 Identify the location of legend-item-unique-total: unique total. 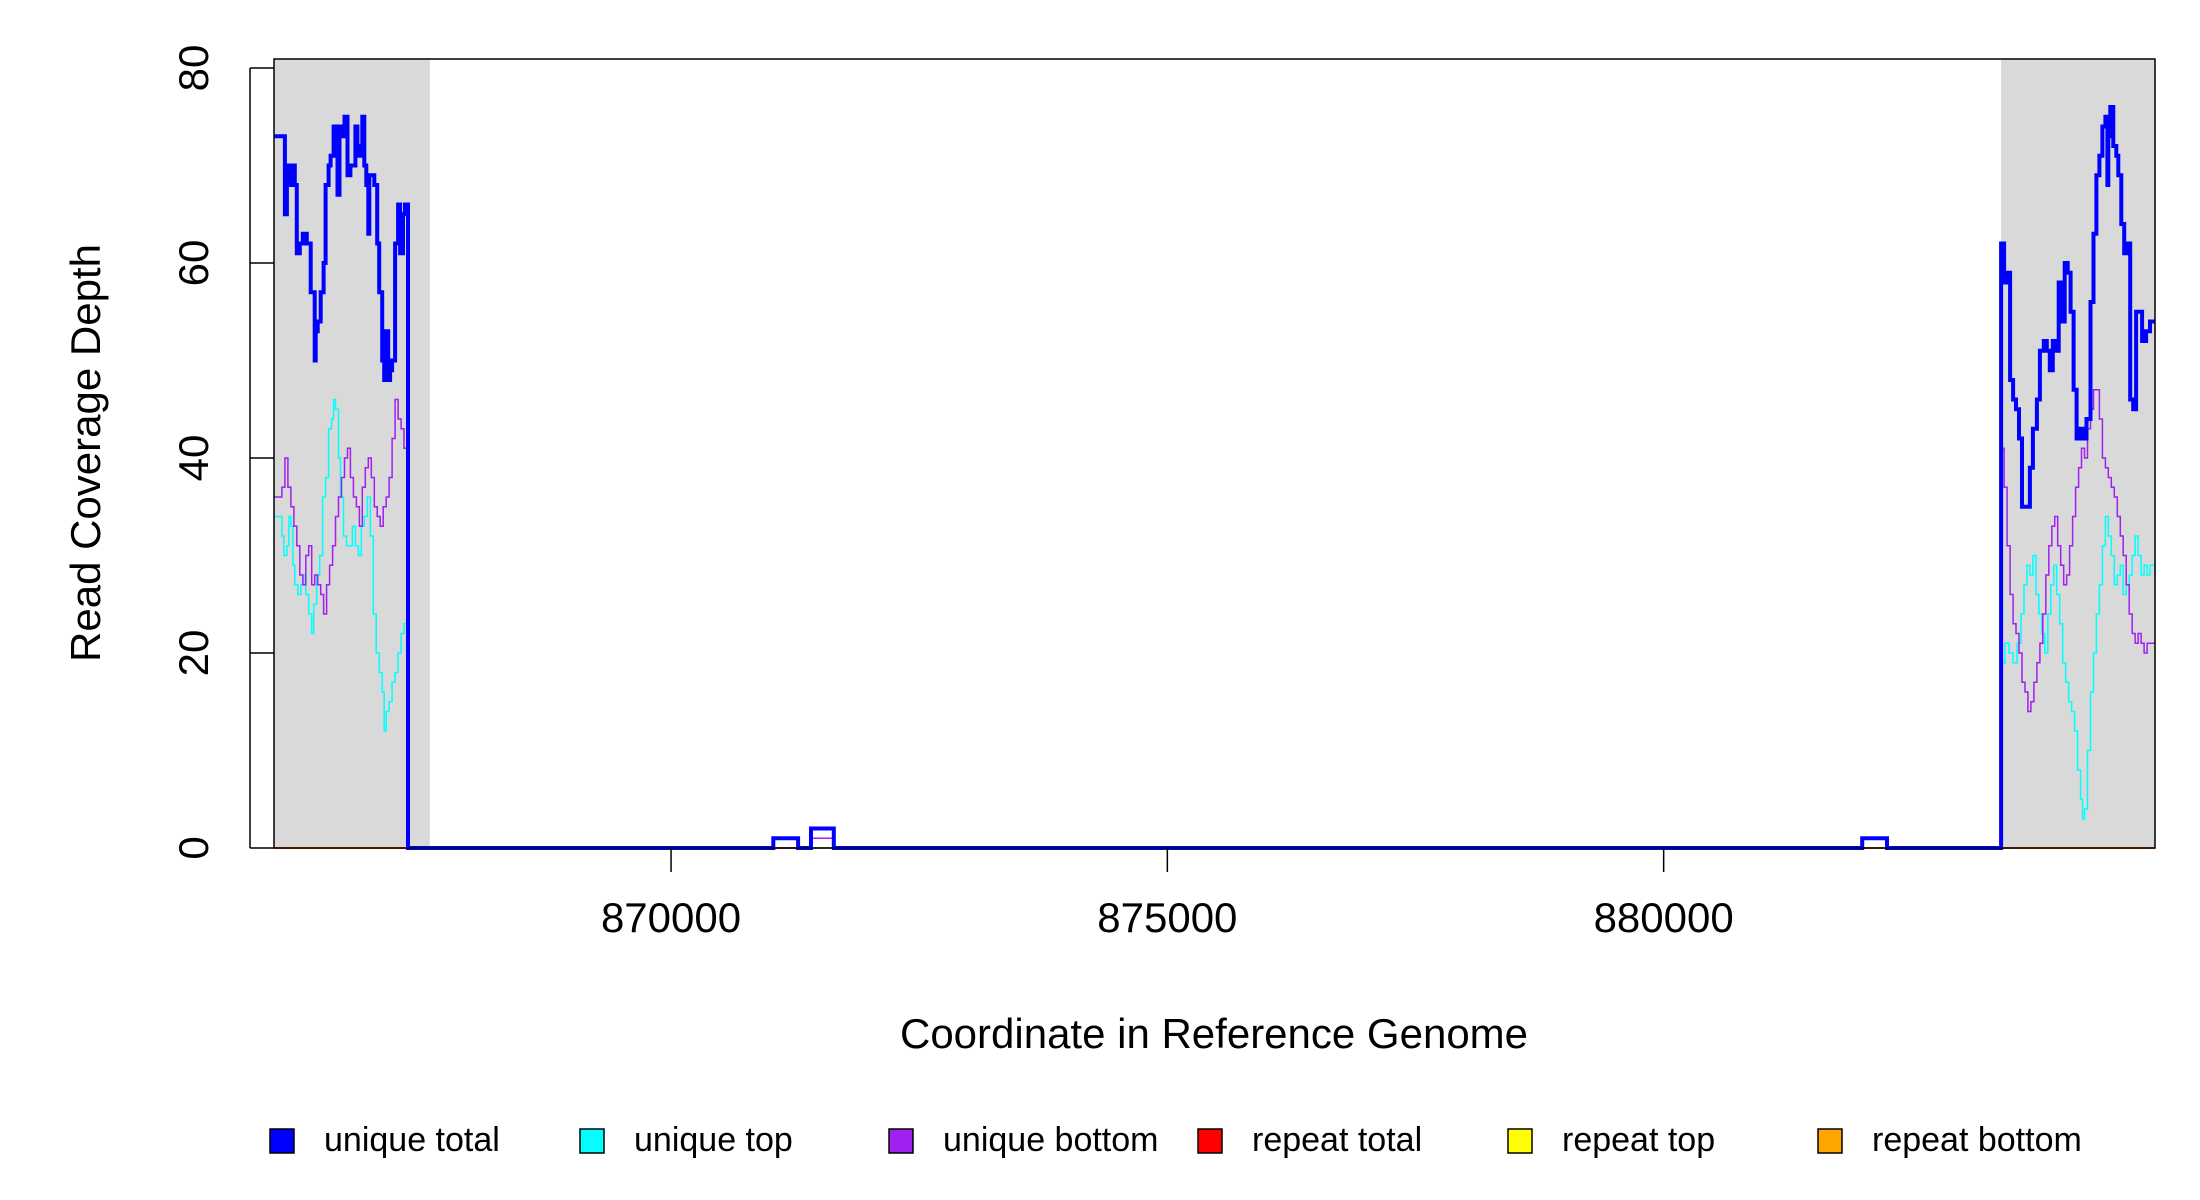
(384, 1140).